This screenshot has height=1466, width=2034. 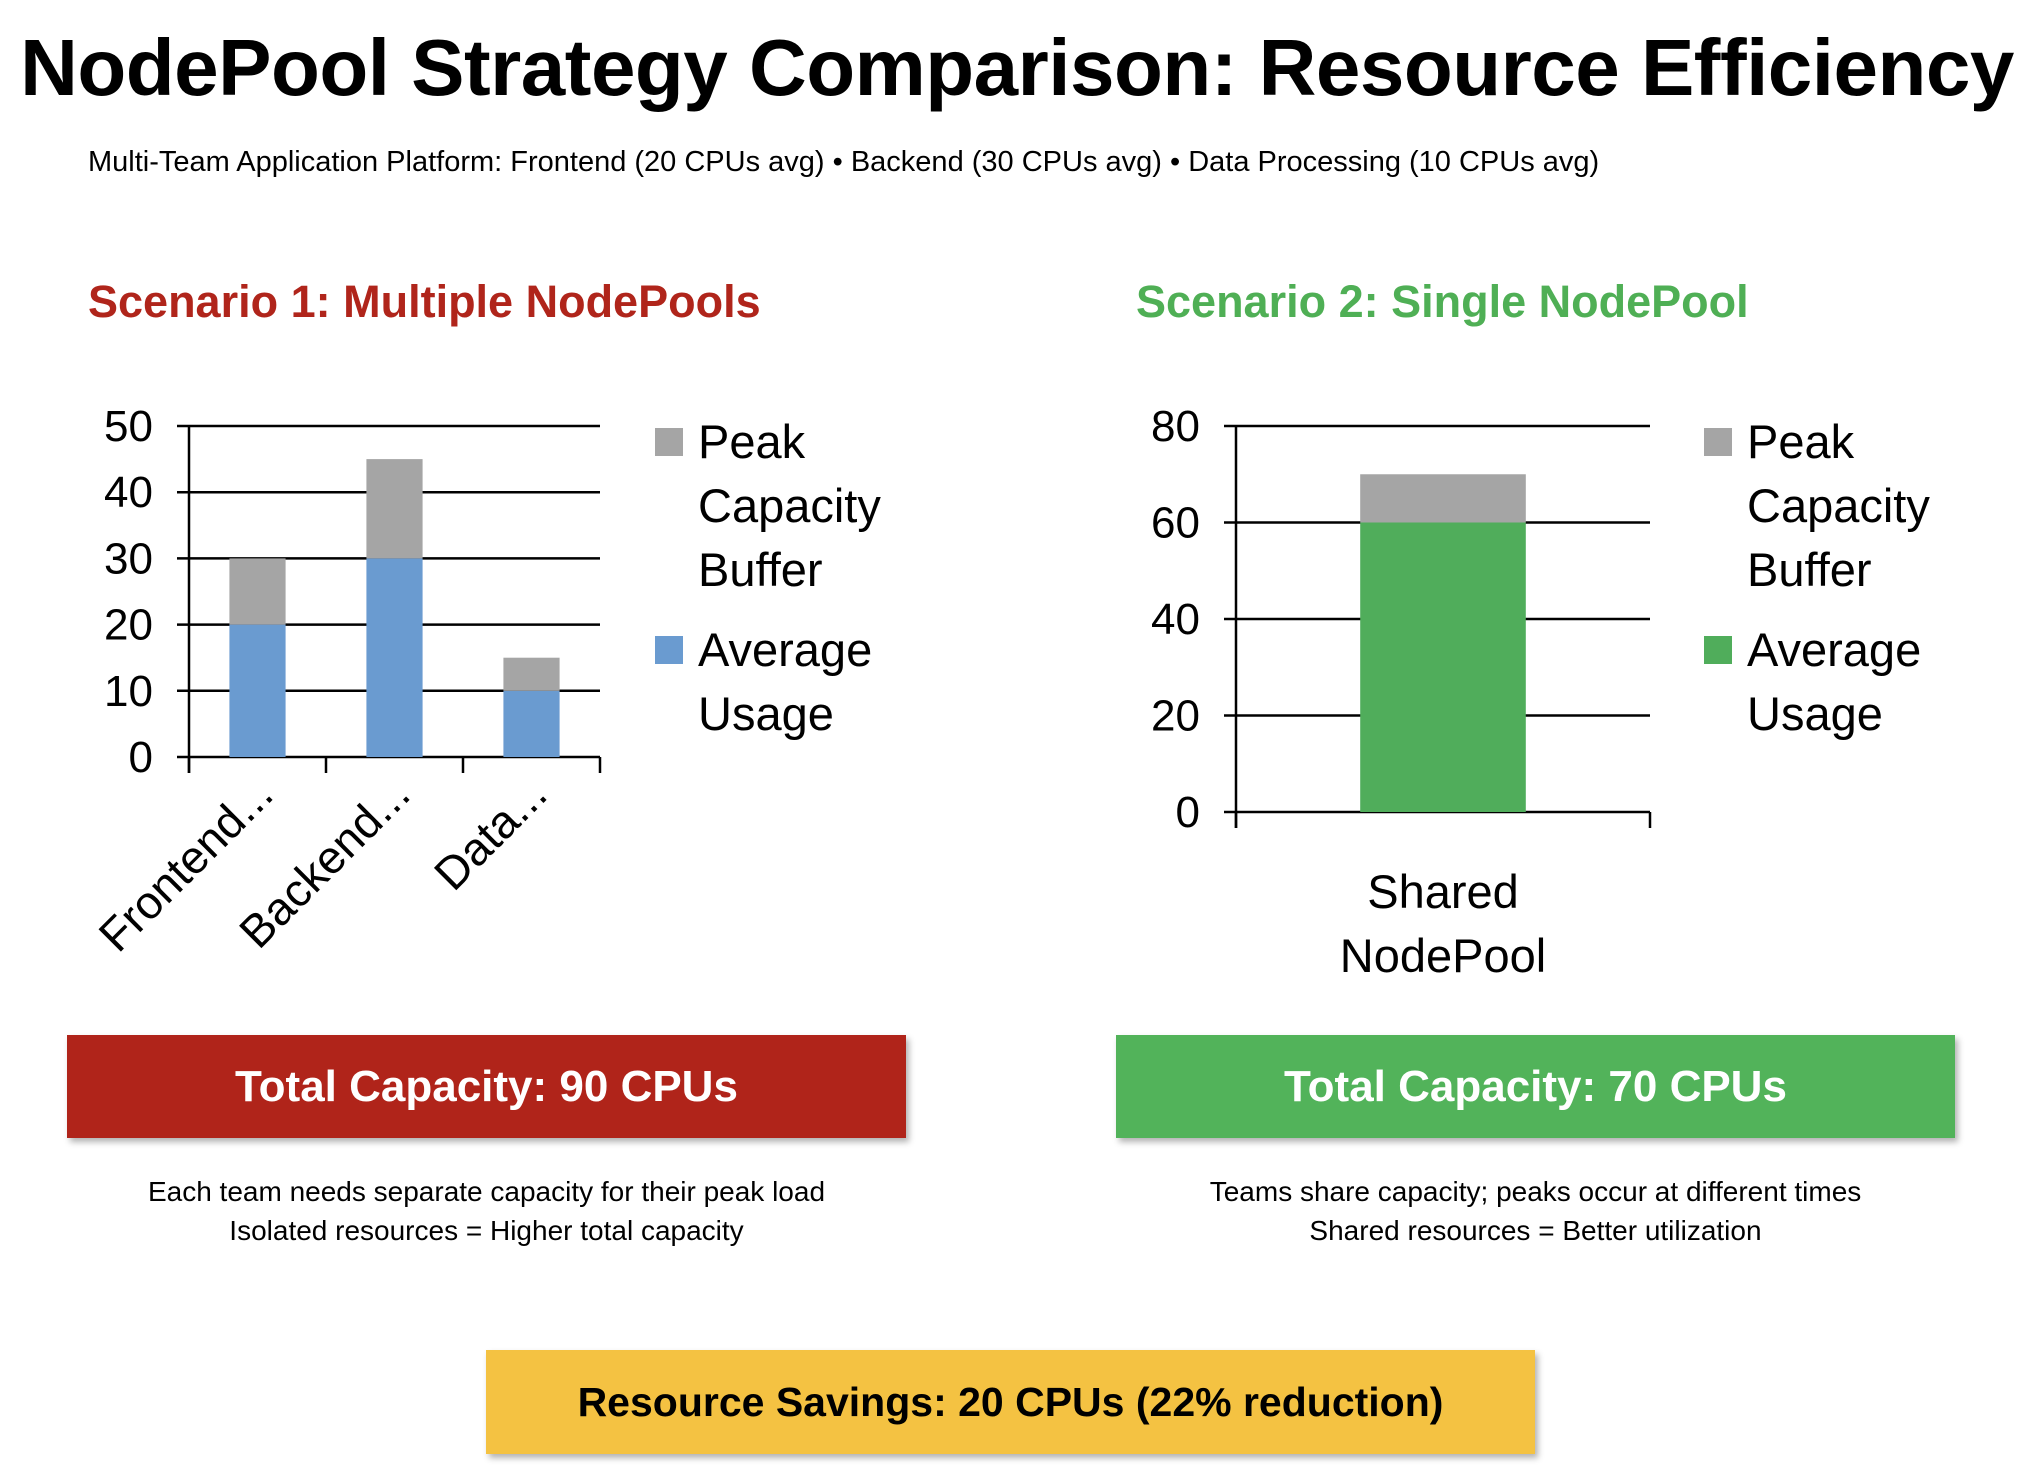 What do you see at coordinates (1443, 955) in the screenshot?
I see `x-category-label: NodePool` at bounding box center [1443, 955].